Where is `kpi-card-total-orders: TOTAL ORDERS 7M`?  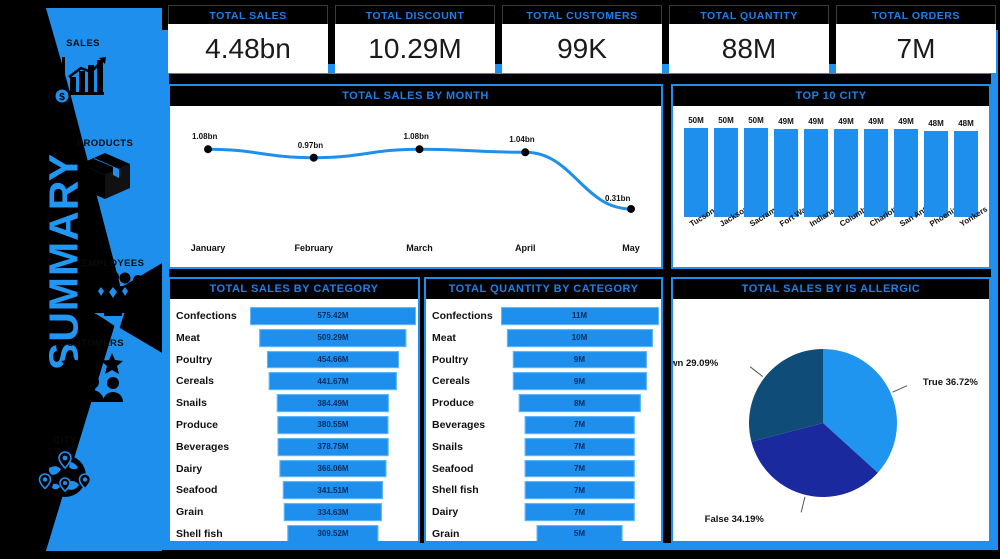
kpi-card-total-orders: TOTAL ORDERS 7M is located at coordinates (916, 39).